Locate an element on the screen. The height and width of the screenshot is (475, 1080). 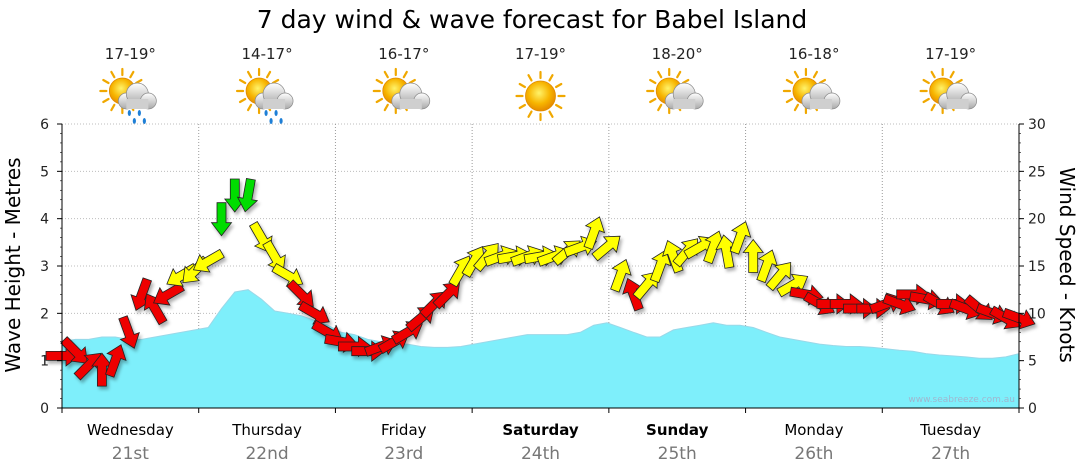
sunny-icon is located at coordinates (540, 96).